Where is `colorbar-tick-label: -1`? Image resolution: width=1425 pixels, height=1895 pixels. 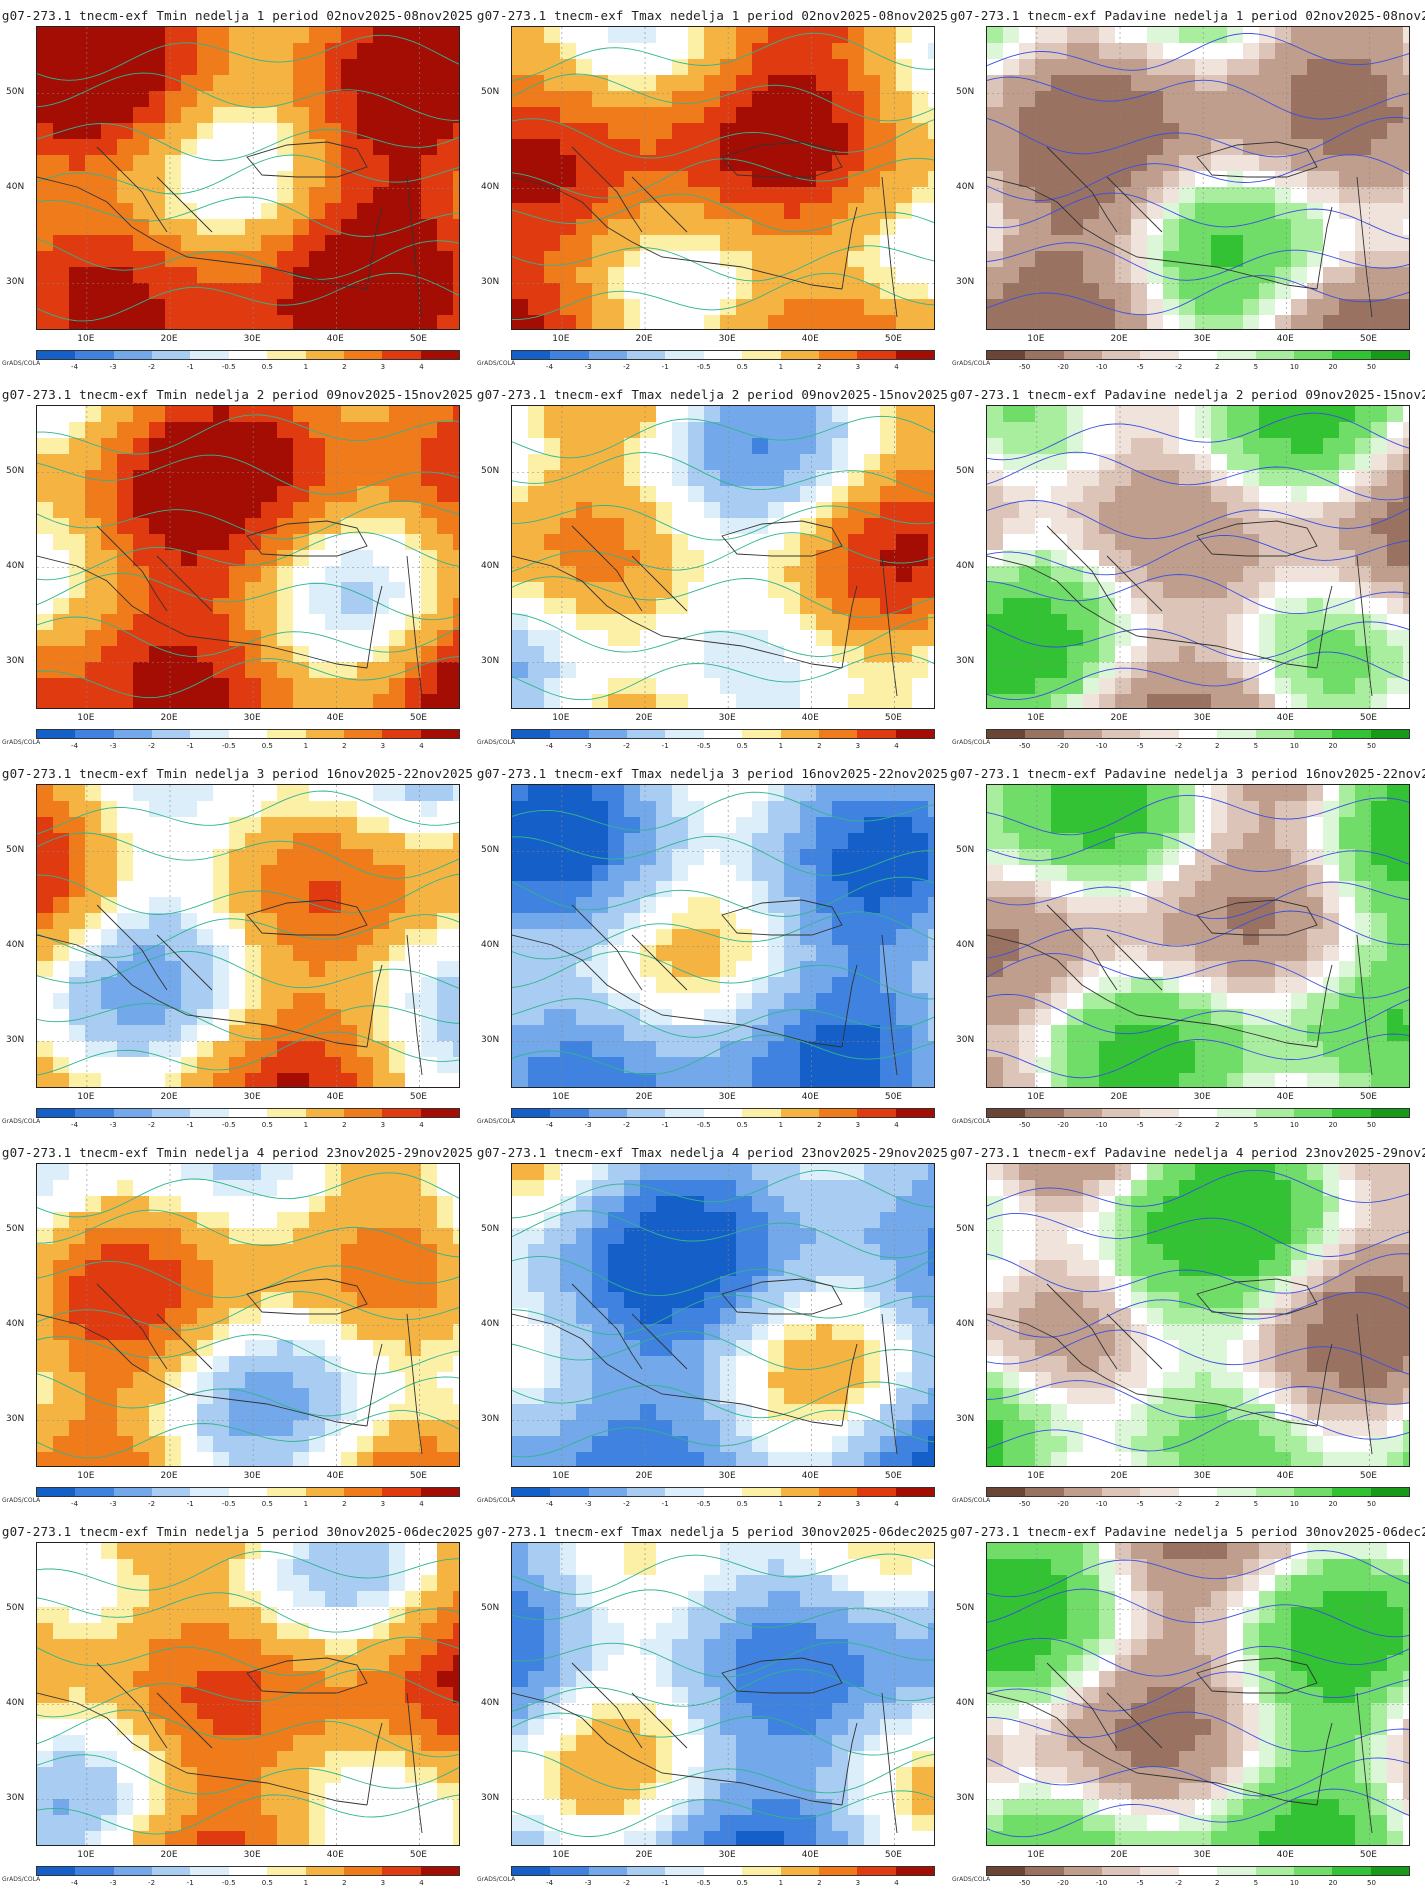
colorbar-tick-label: -1 is located at coordinates (665, 367).